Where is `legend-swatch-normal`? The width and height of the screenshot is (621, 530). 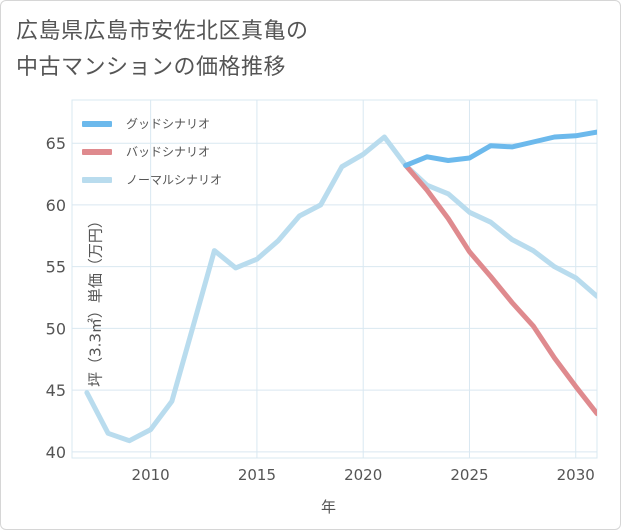 legend-swatch-normal is located at coordinates (97, 180).